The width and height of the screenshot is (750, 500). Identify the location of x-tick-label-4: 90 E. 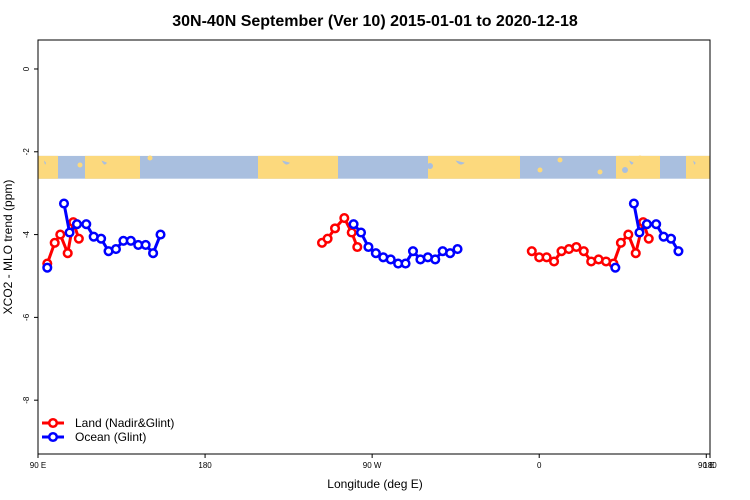
(706, 465).